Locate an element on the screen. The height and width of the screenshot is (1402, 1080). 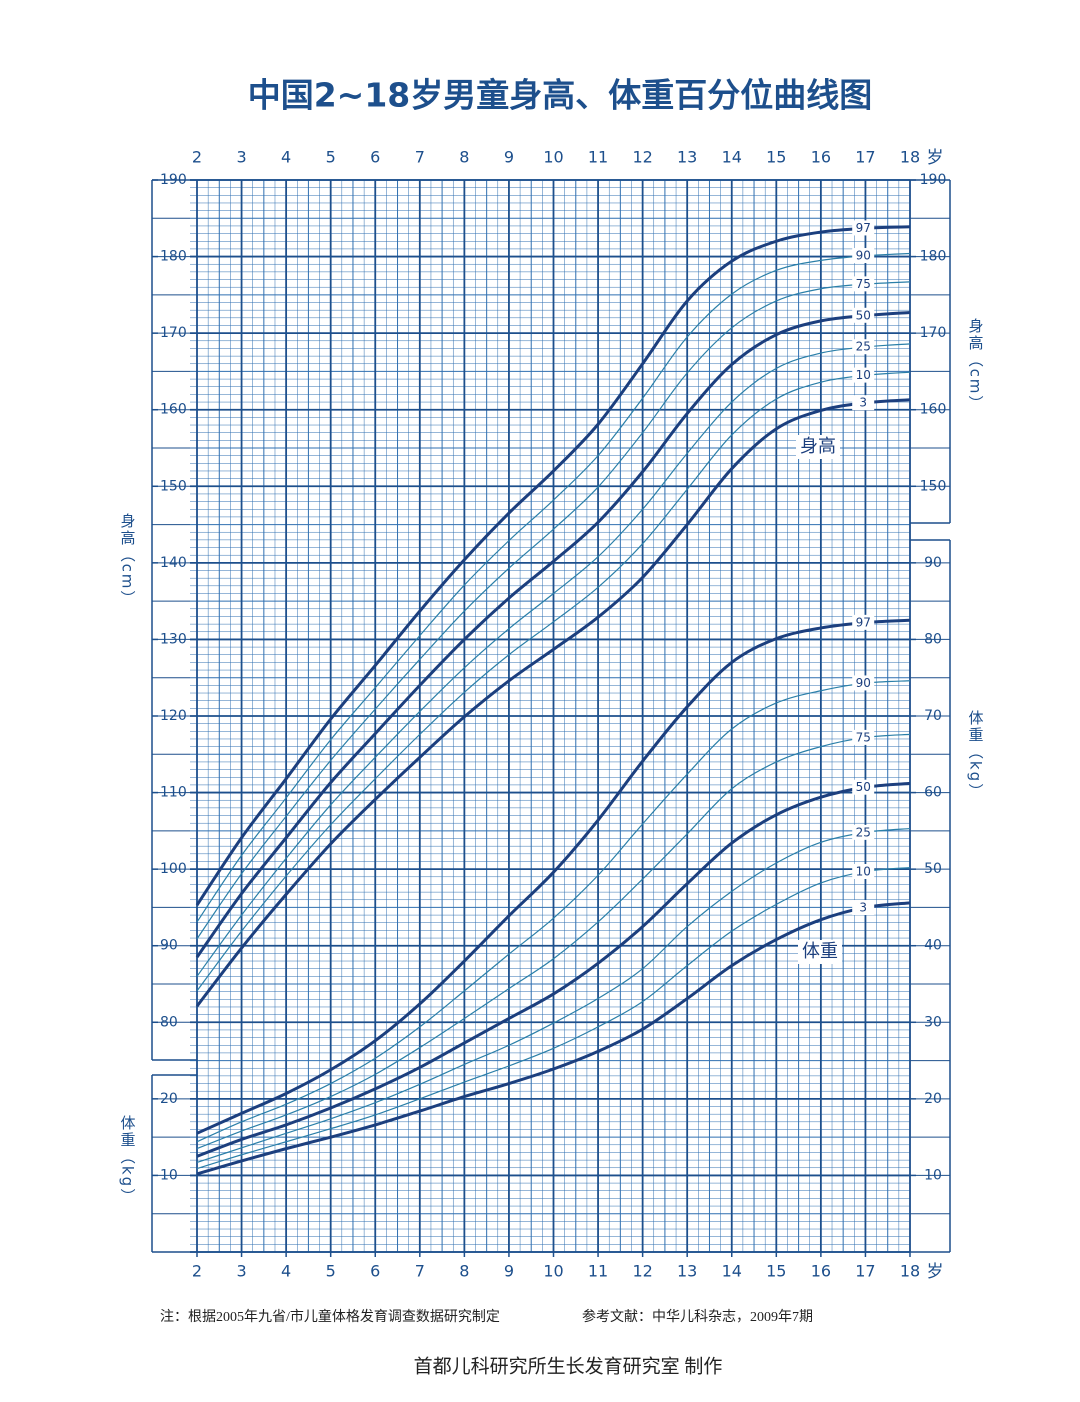
y-tick-label-right: 70 is located at coordinates (933, 716).